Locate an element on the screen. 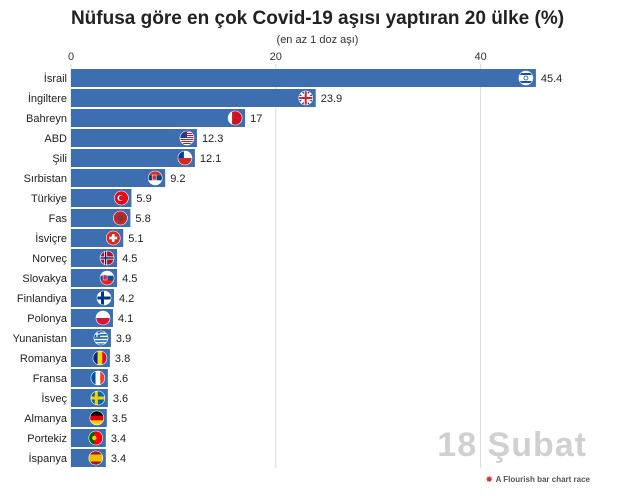  poland-flag-icon is located at coordinates (103, 318).